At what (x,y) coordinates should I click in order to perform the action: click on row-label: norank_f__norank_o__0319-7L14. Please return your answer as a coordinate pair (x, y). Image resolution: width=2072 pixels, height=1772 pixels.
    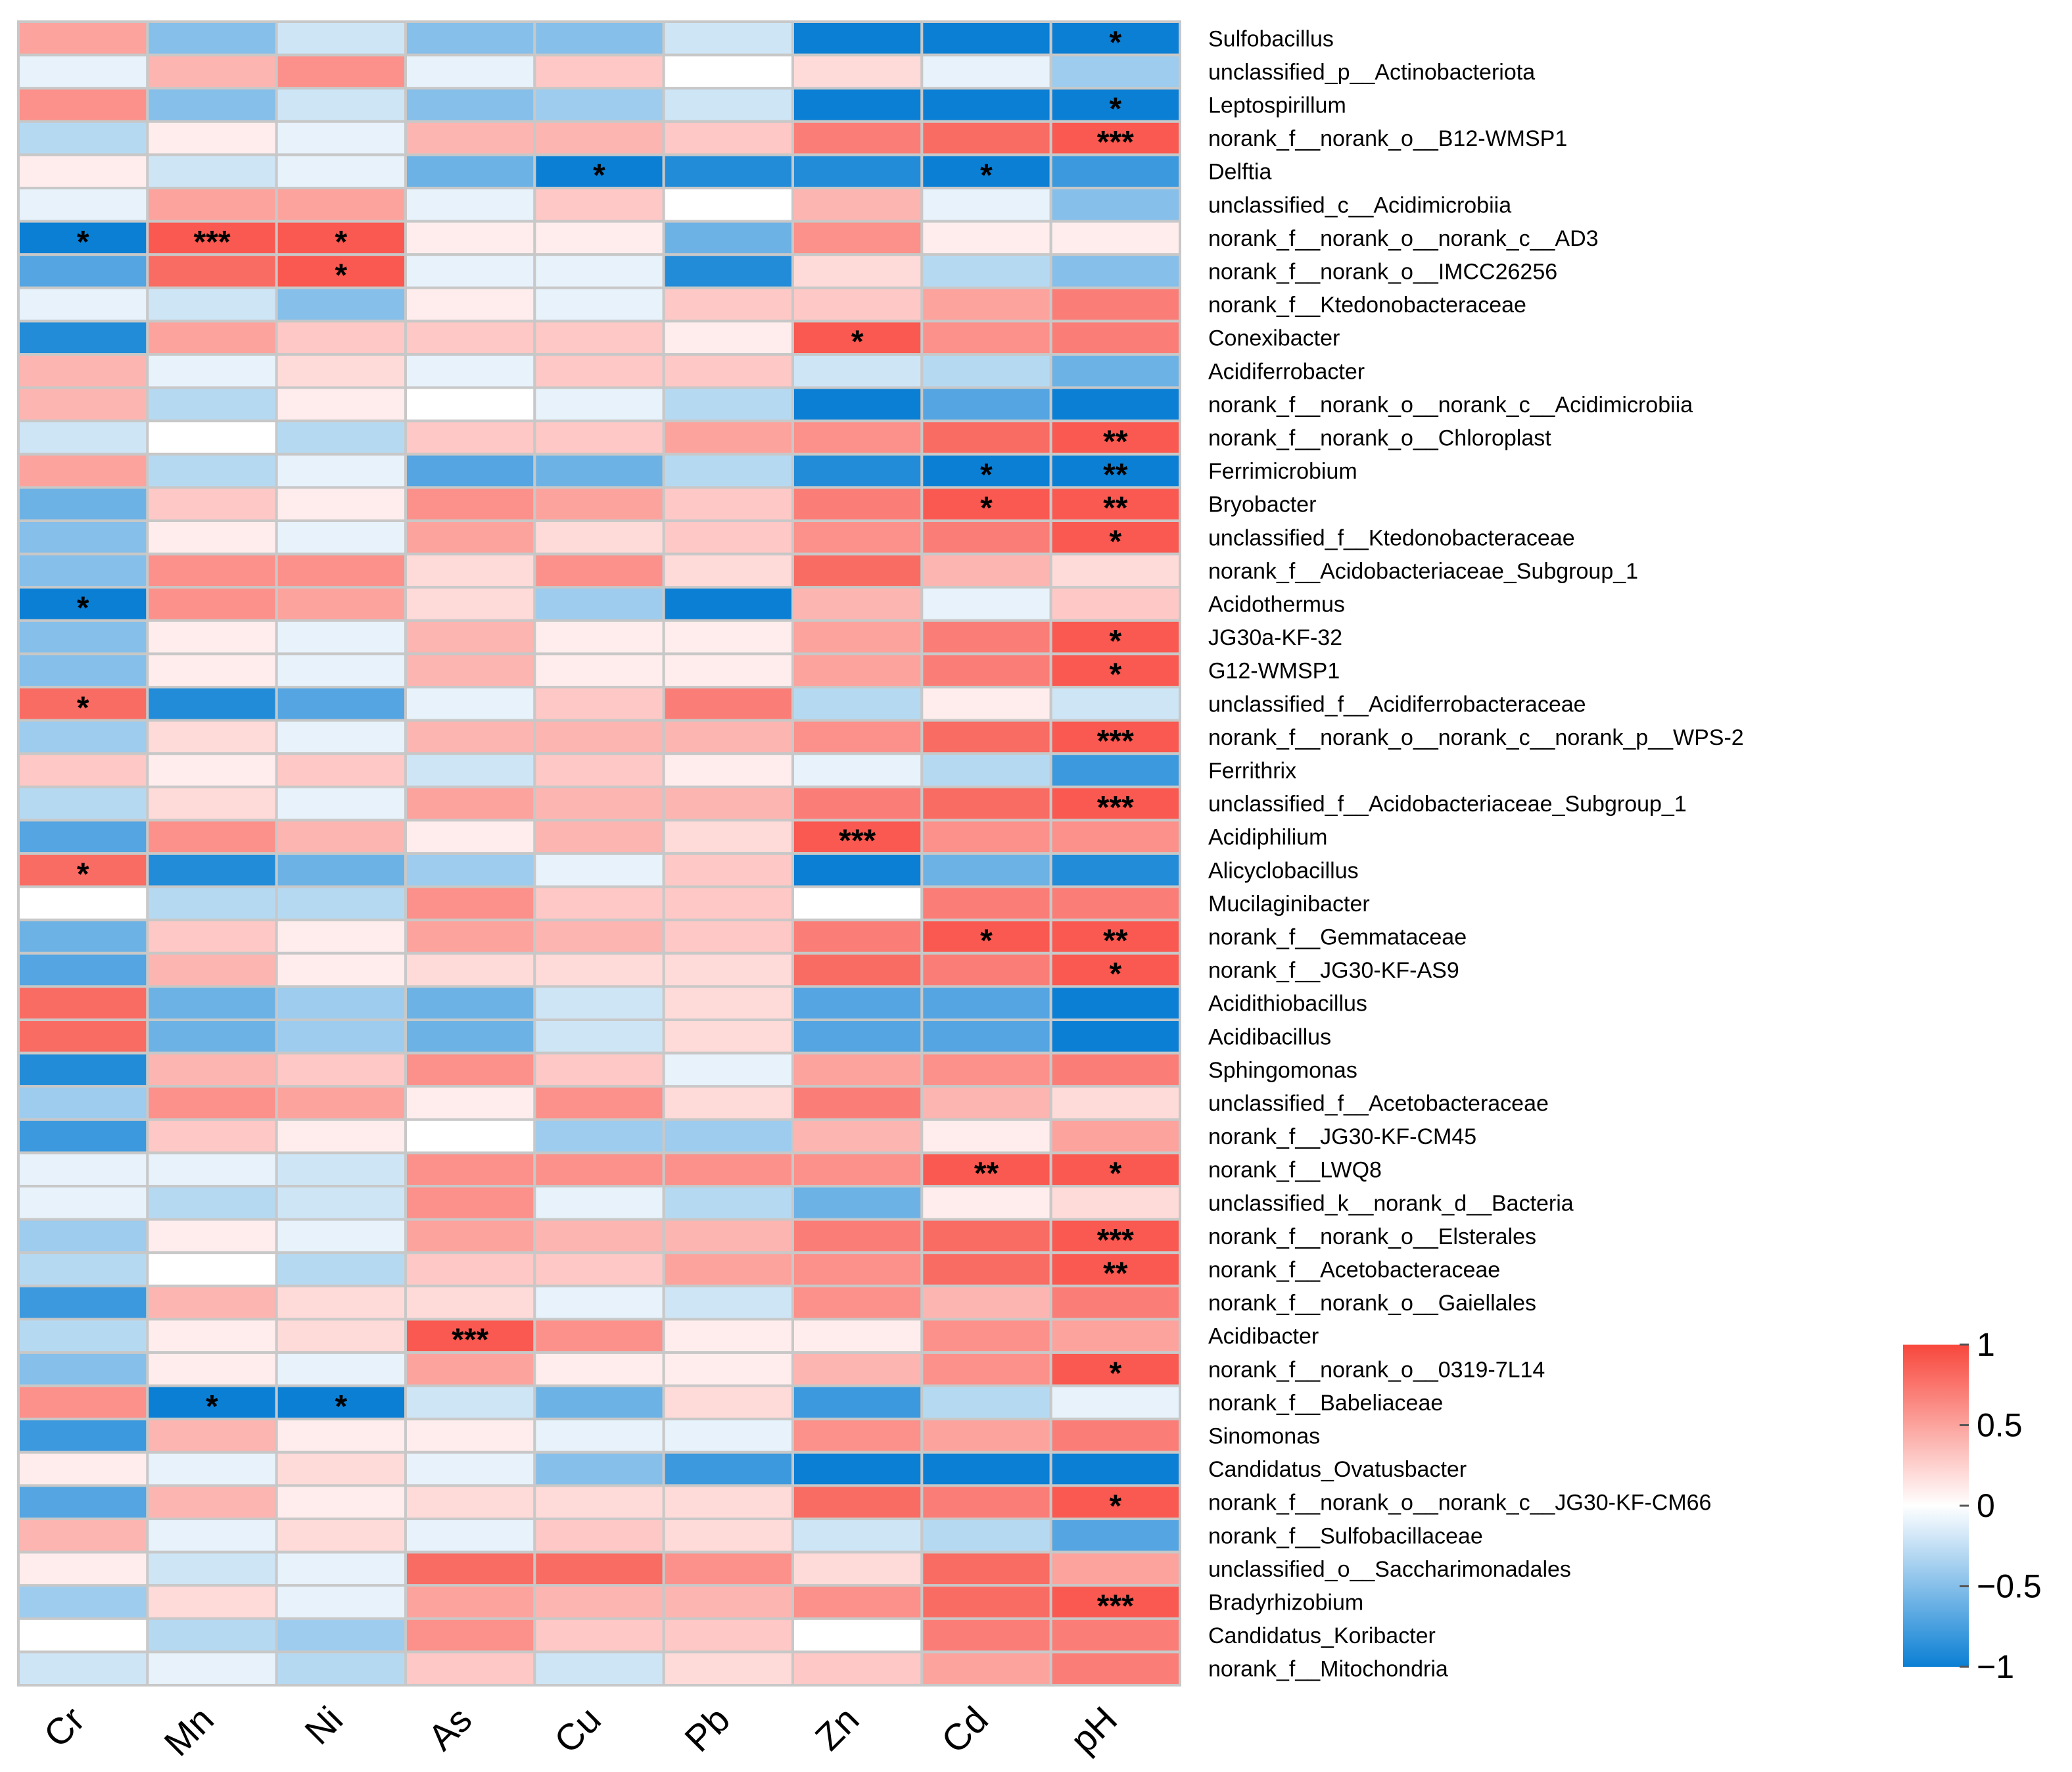
    Looking at the image, I should click on (1377, 1369).